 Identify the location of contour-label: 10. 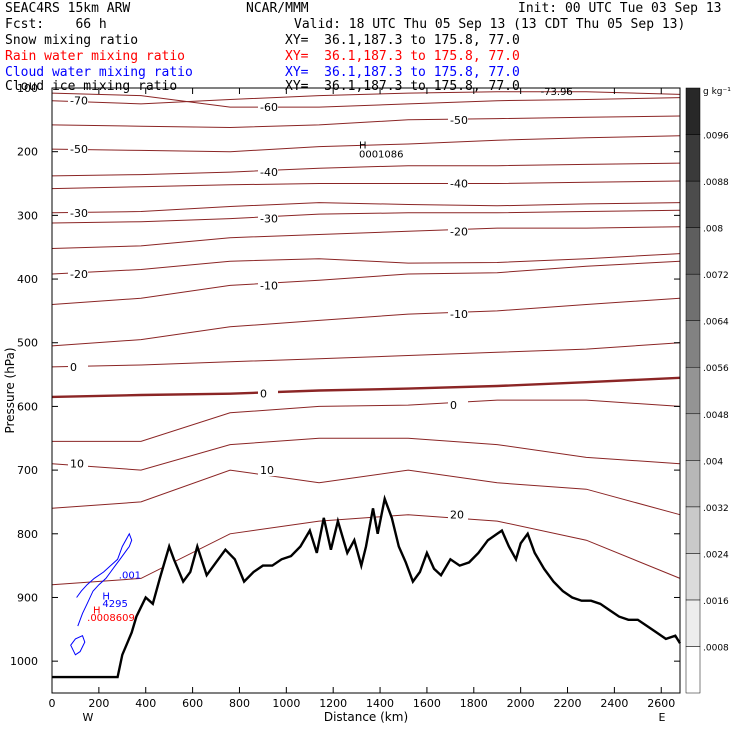
(267, 470).